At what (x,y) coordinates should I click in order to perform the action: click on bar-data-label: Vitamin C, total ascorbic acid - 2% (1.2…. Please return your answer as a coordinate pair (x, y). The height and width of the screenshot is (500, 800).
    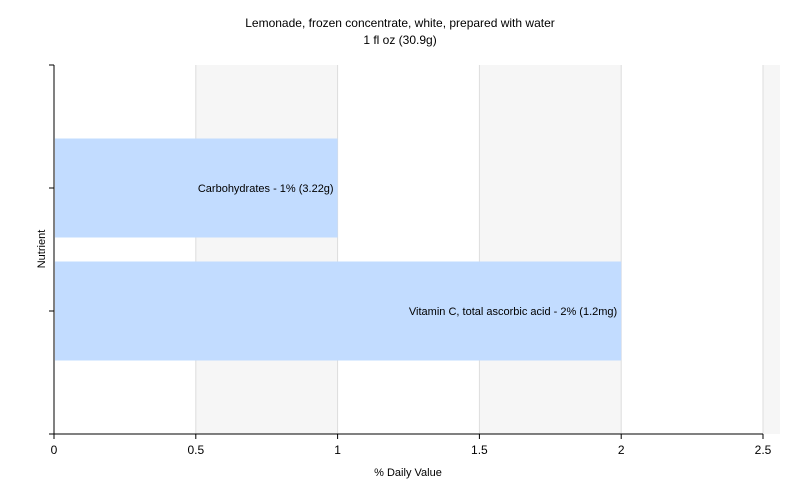
    Looking at the image, I should click on (513, 312).